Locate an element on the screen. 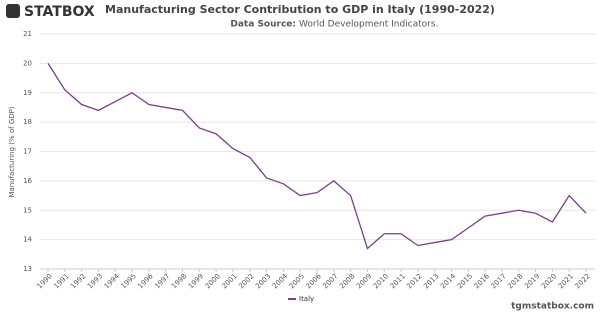 The height and width of the screenshot is (314, 600). x-tick-label: 2021 is located at coordinates (566, 281).